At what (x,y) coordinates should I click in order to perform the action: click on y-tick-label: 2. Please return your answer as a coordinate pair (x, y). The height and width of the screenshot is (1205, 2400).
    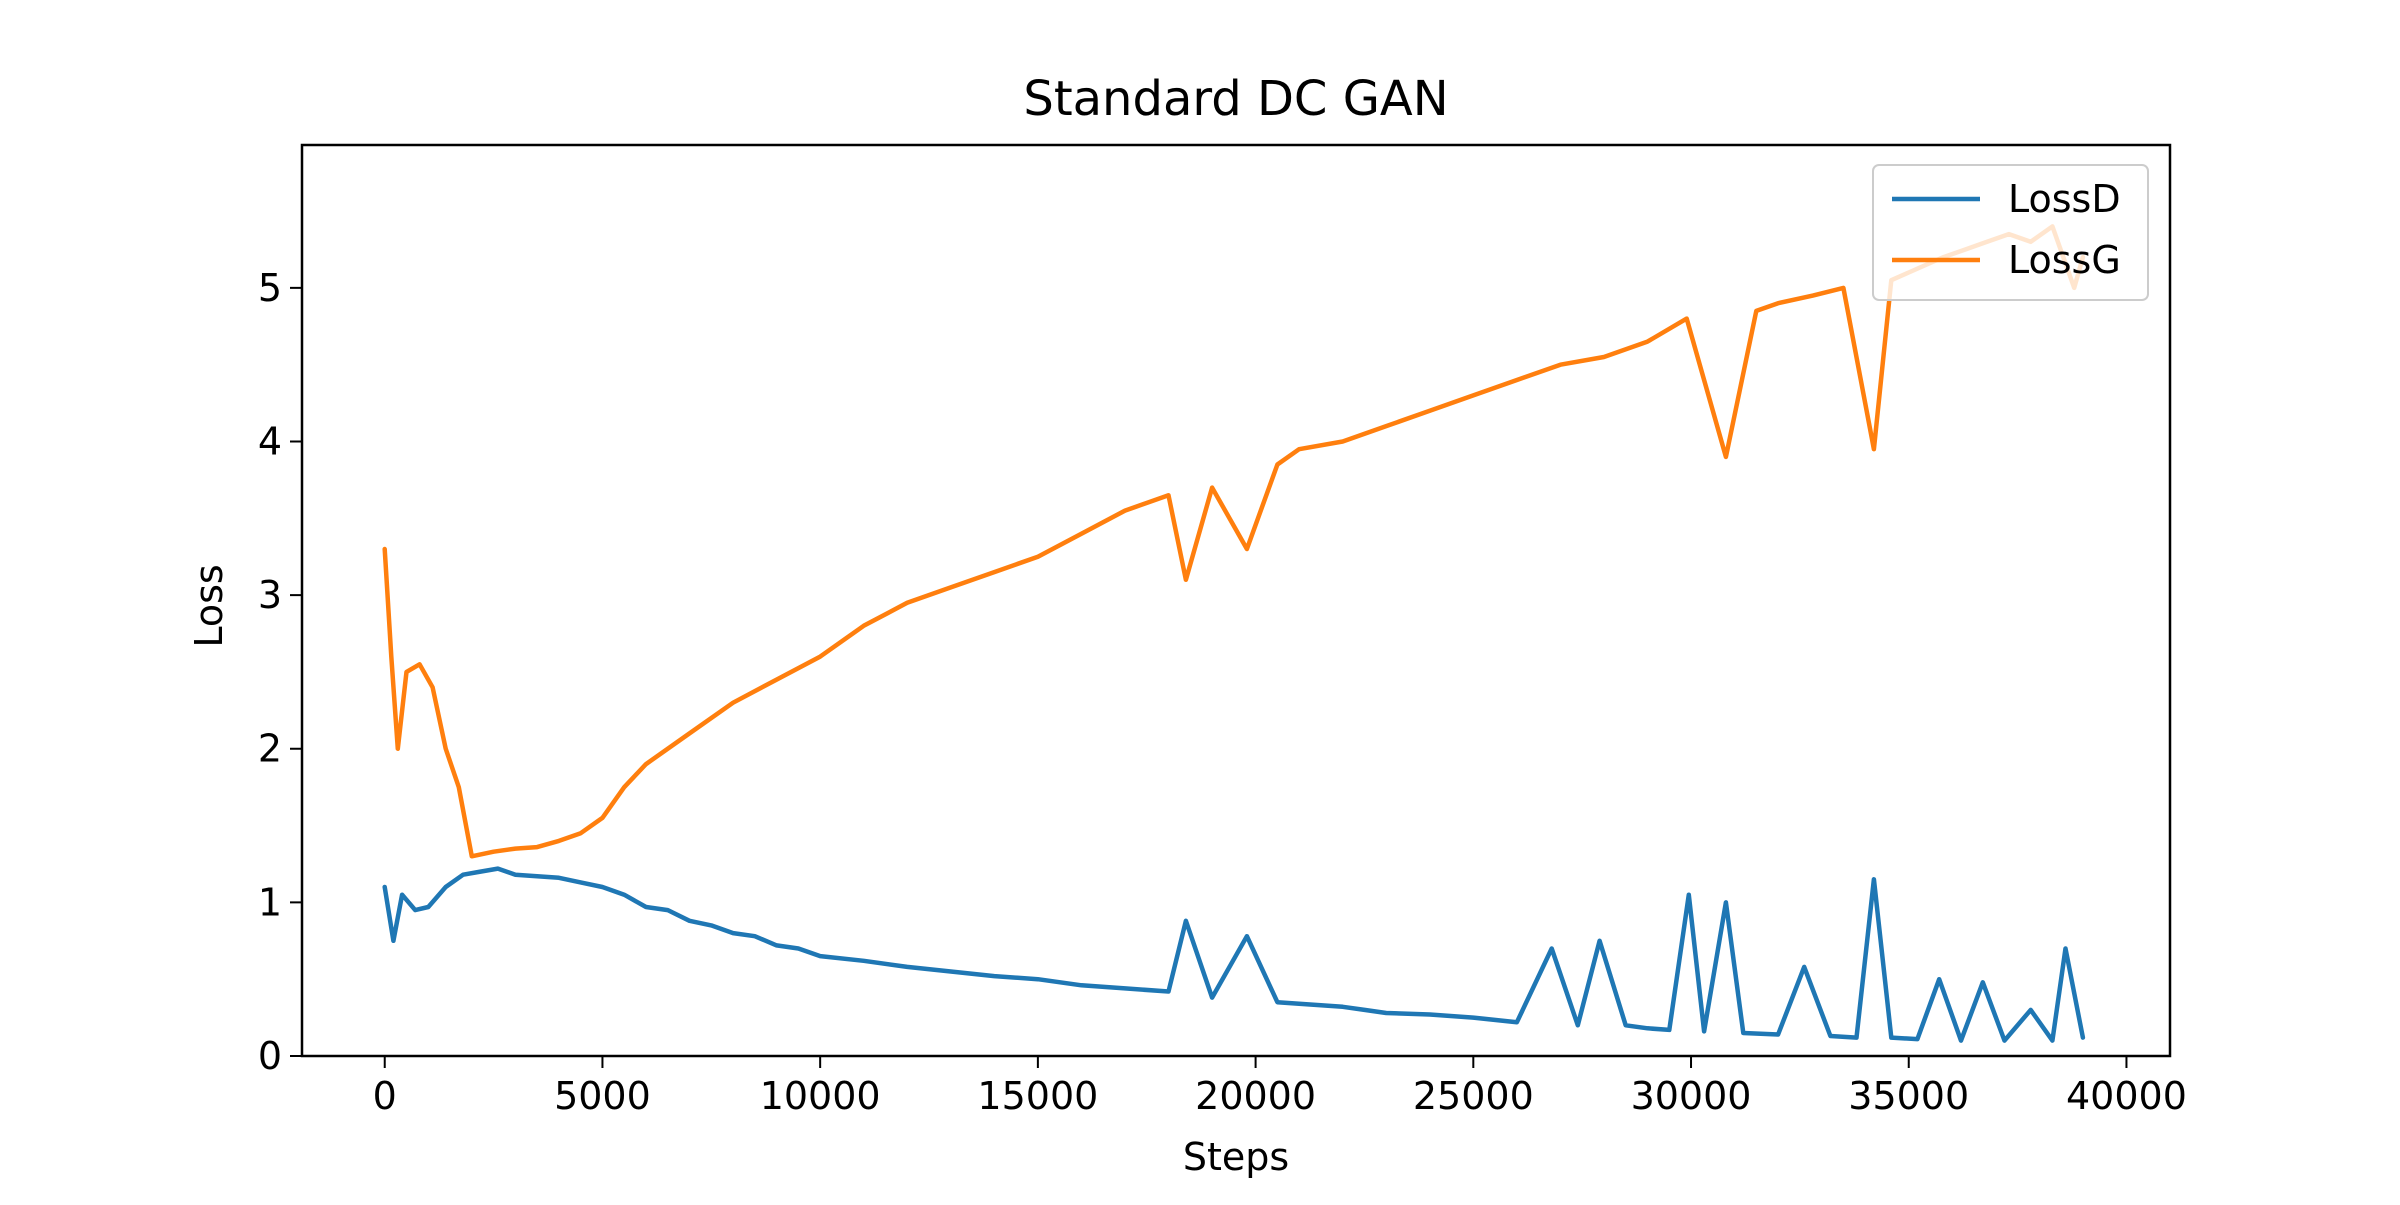
    Looking at the image, I should click on (270, 749).